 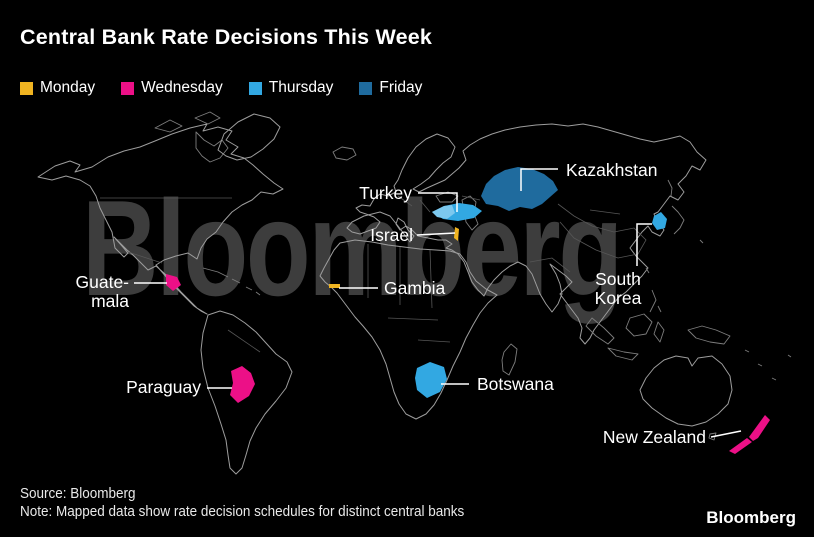 I want to click on continent-north-america, so click(x=160, y=219).